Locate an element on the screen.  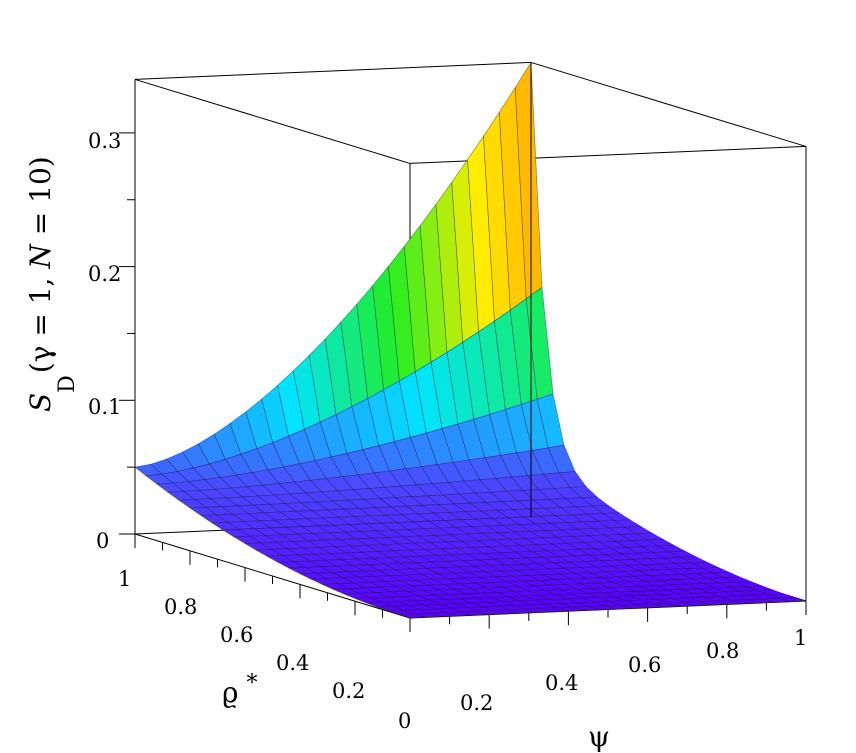
surface-cell is located at coordinates (793, 600).